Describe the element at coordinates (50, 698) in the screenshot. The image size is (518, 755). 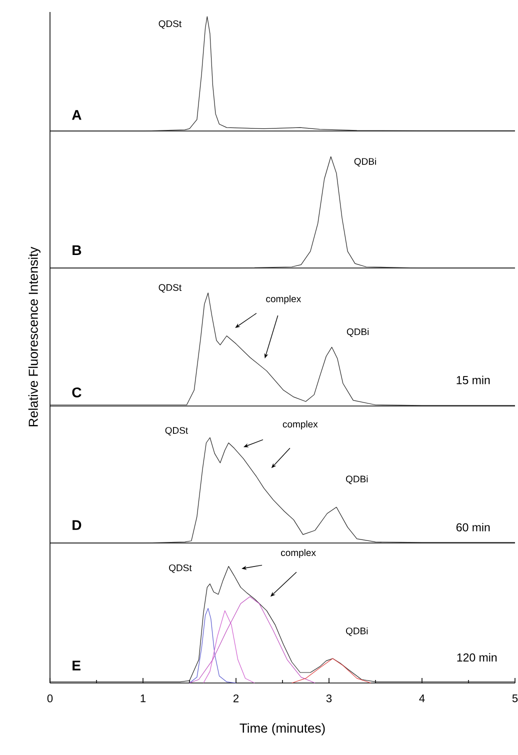
I see `x-tick-label: 0` at that location.